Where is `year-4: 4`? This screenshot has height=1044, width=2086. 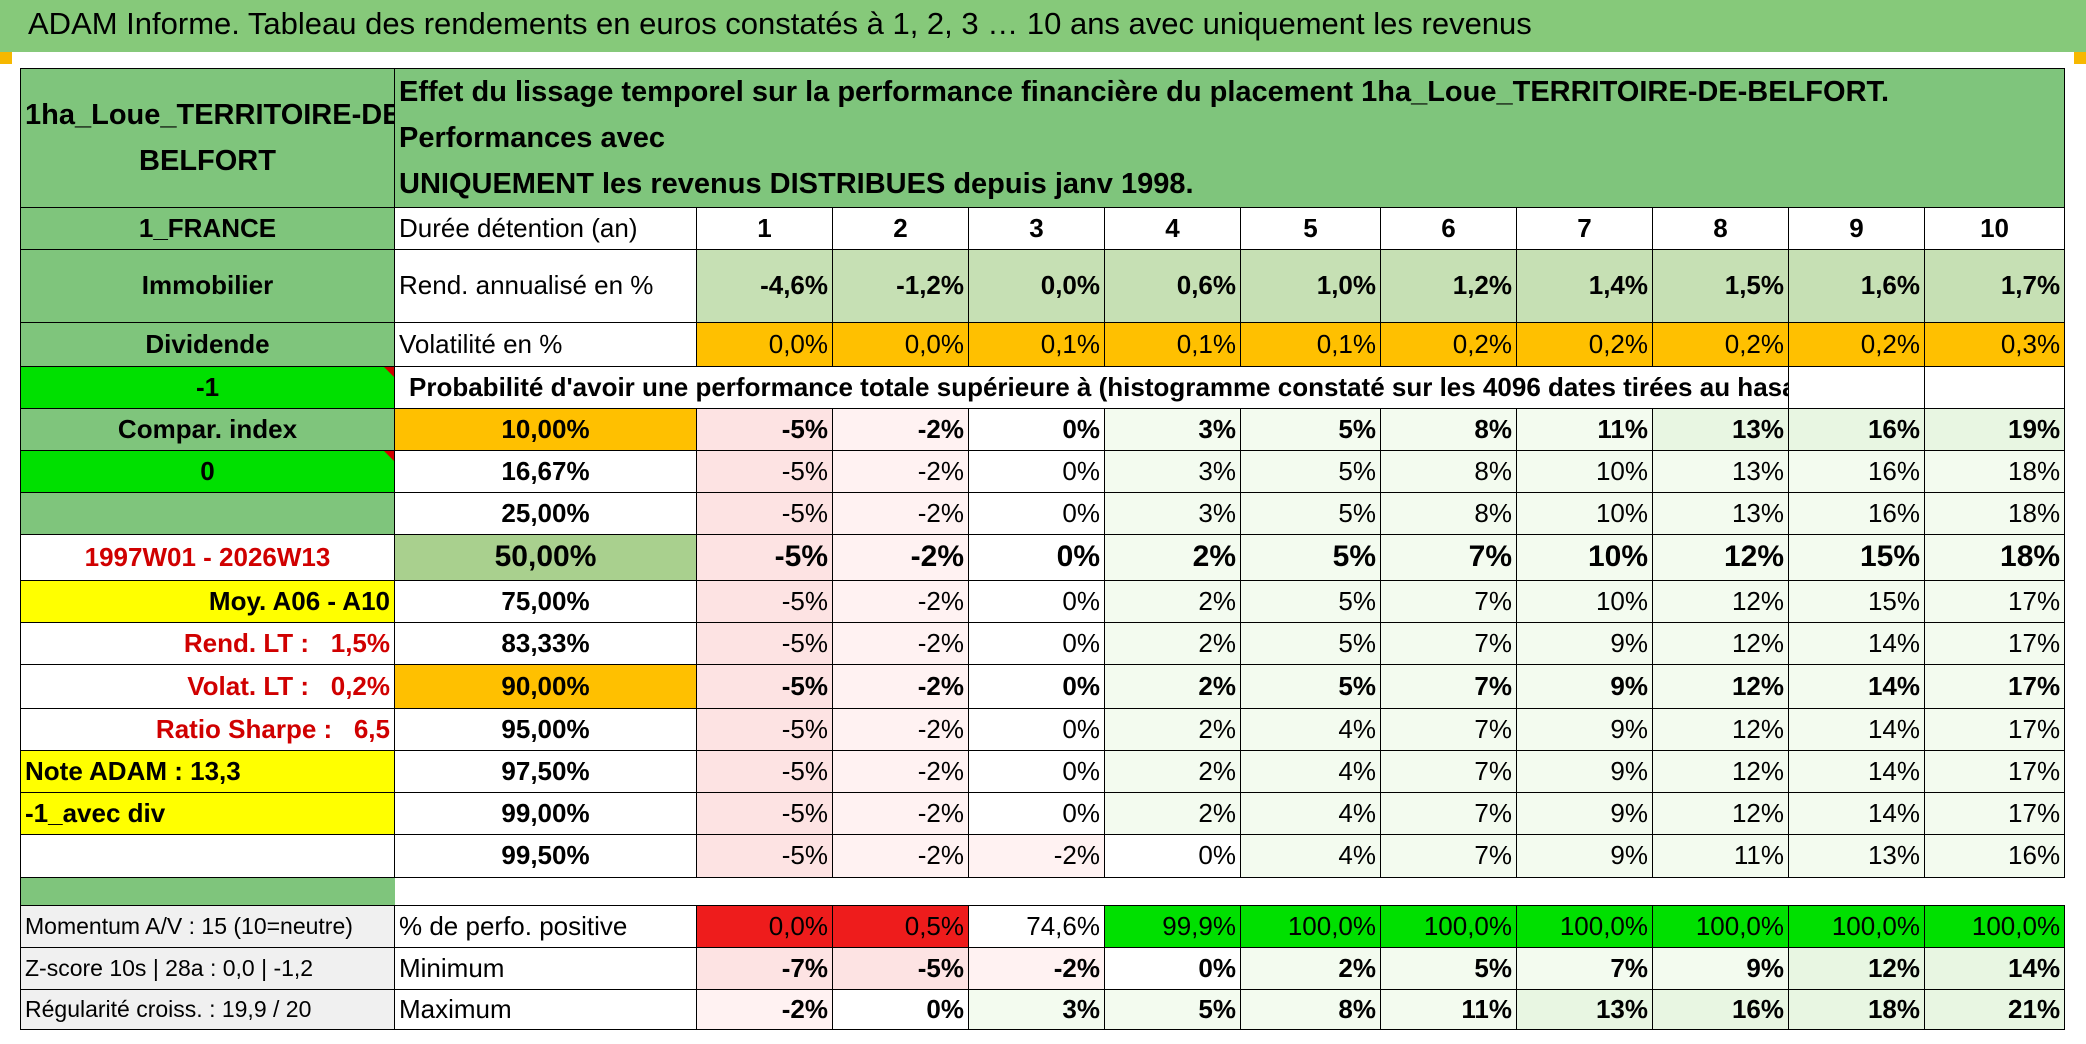 year-4: 4 is located at coordinates (1172, 229).